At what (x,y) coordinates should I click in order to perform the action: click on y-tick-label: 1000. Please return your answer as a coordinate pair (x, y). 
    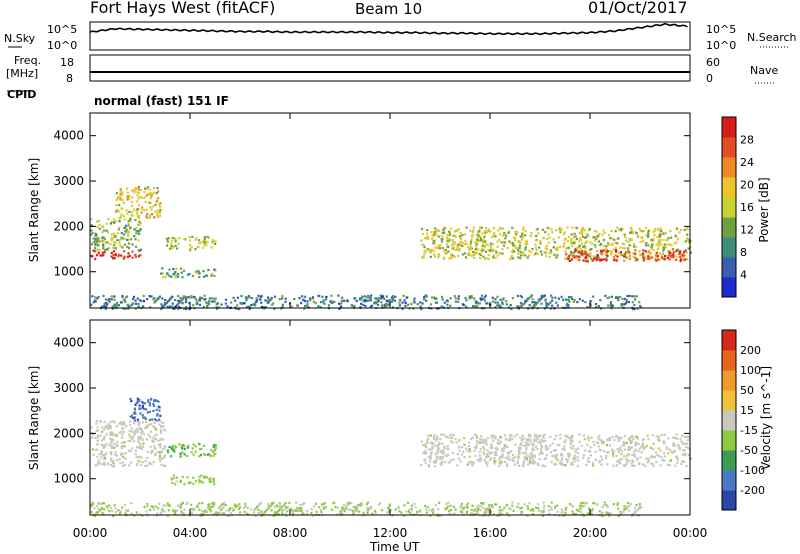
    Looking at the image, I should click on (68, 272).